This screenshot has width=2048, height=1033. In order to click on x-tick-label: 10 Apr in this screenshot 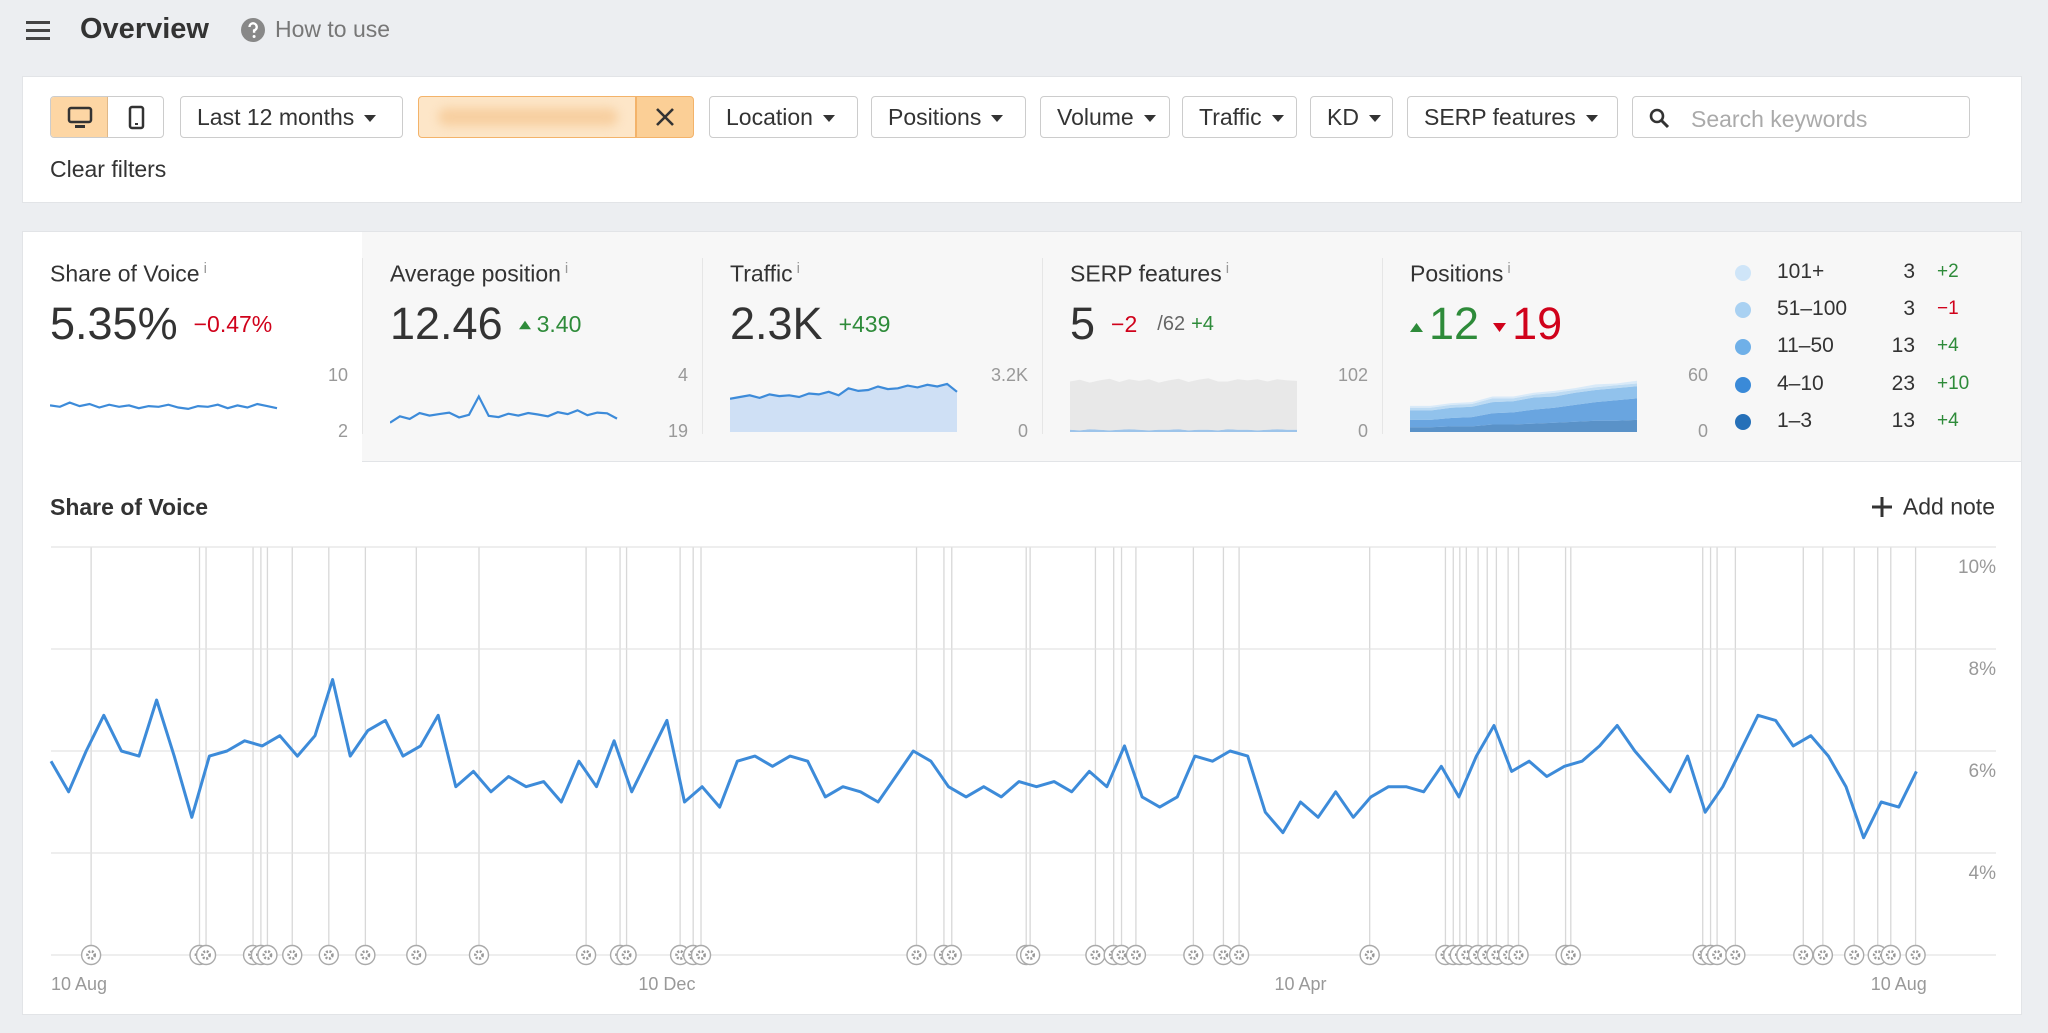, I will do `click(1300, 984)`.